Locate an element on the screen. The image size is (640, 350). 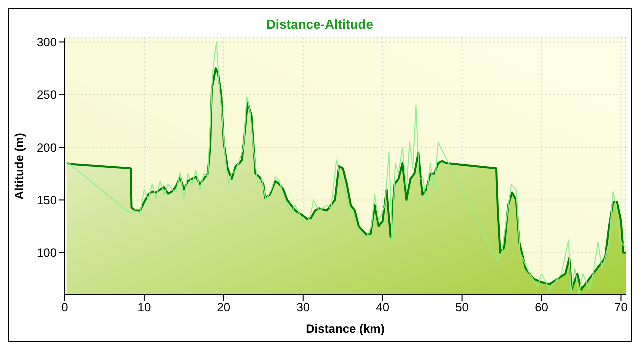
y-tick-label: 200 is located at coordinates (47, 147).